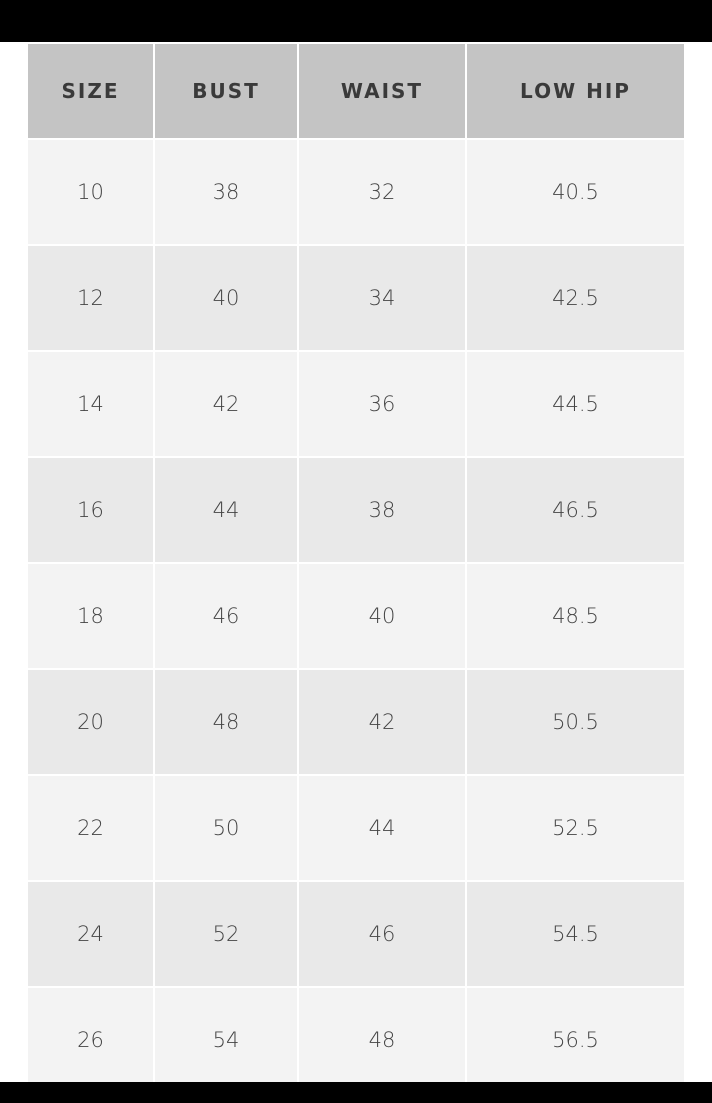 The image size is (712, 1103). Describe the element at coordinates (226, 298) in the screenshot. I see `cell-bust: 40` at that location.